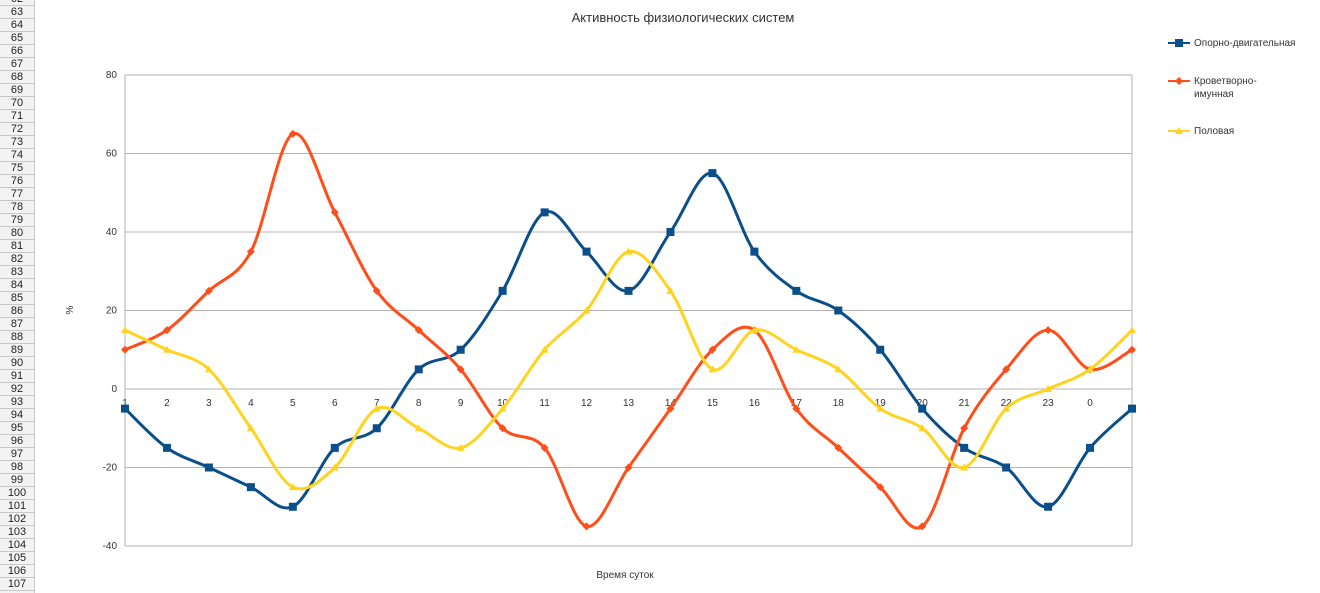 This screenshot has height=593, width=1320. What do you see at coordinates (17, 64) in the screenshot?
I see `row-number: 67` at bounding box center [17, 64].